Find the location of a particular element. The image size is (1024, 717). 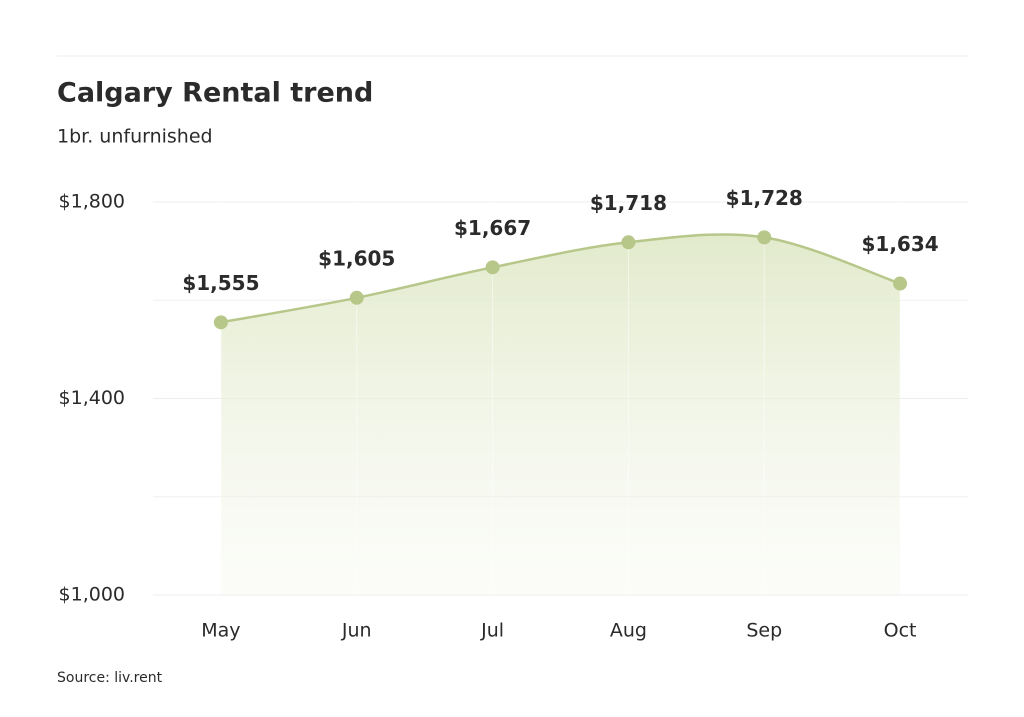

y-tick-label: $1,800 is located at coordinates (92, 202).